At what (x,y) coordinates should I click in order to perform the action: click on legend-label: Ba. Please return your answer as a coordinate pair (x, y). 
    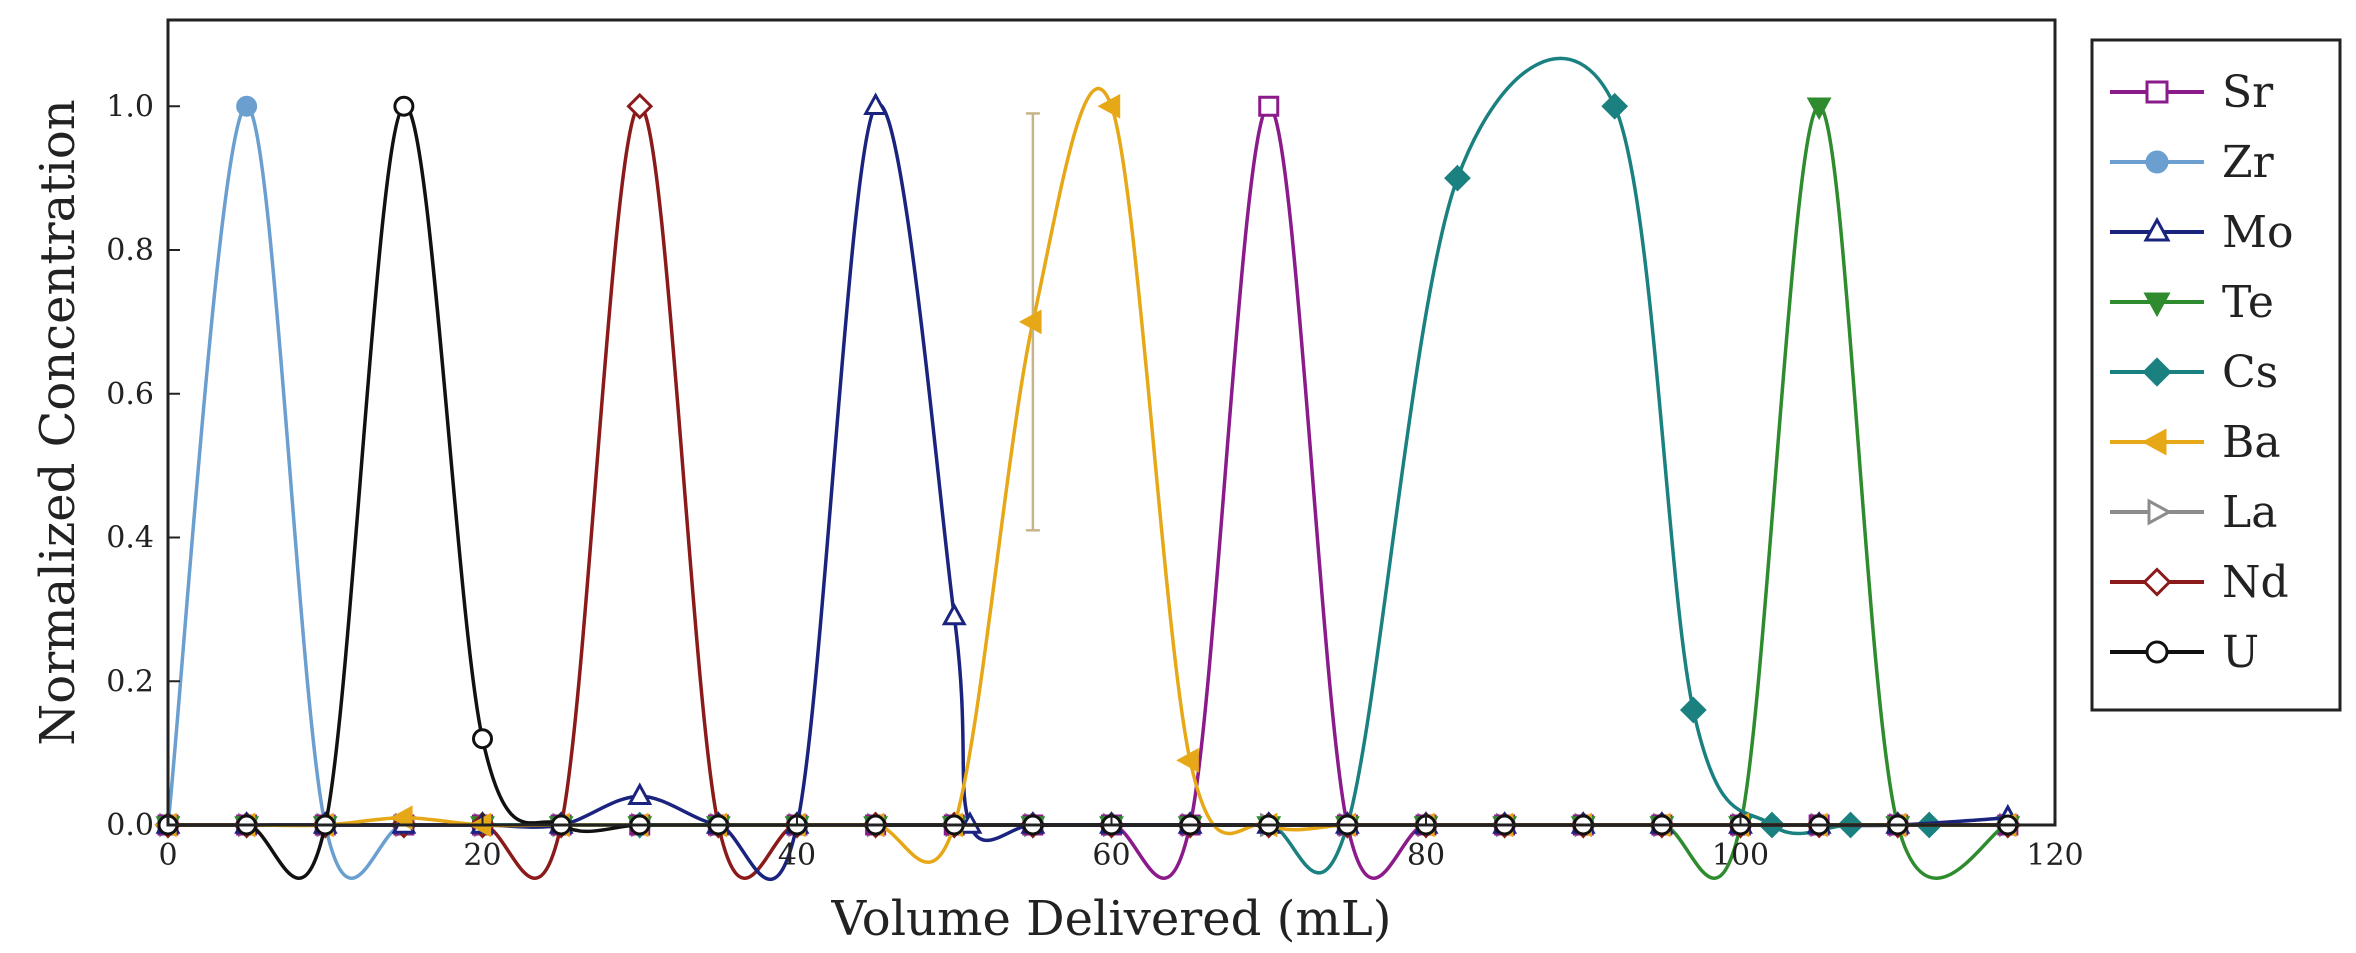
    Looking at the image, I should click on (2251, 442).